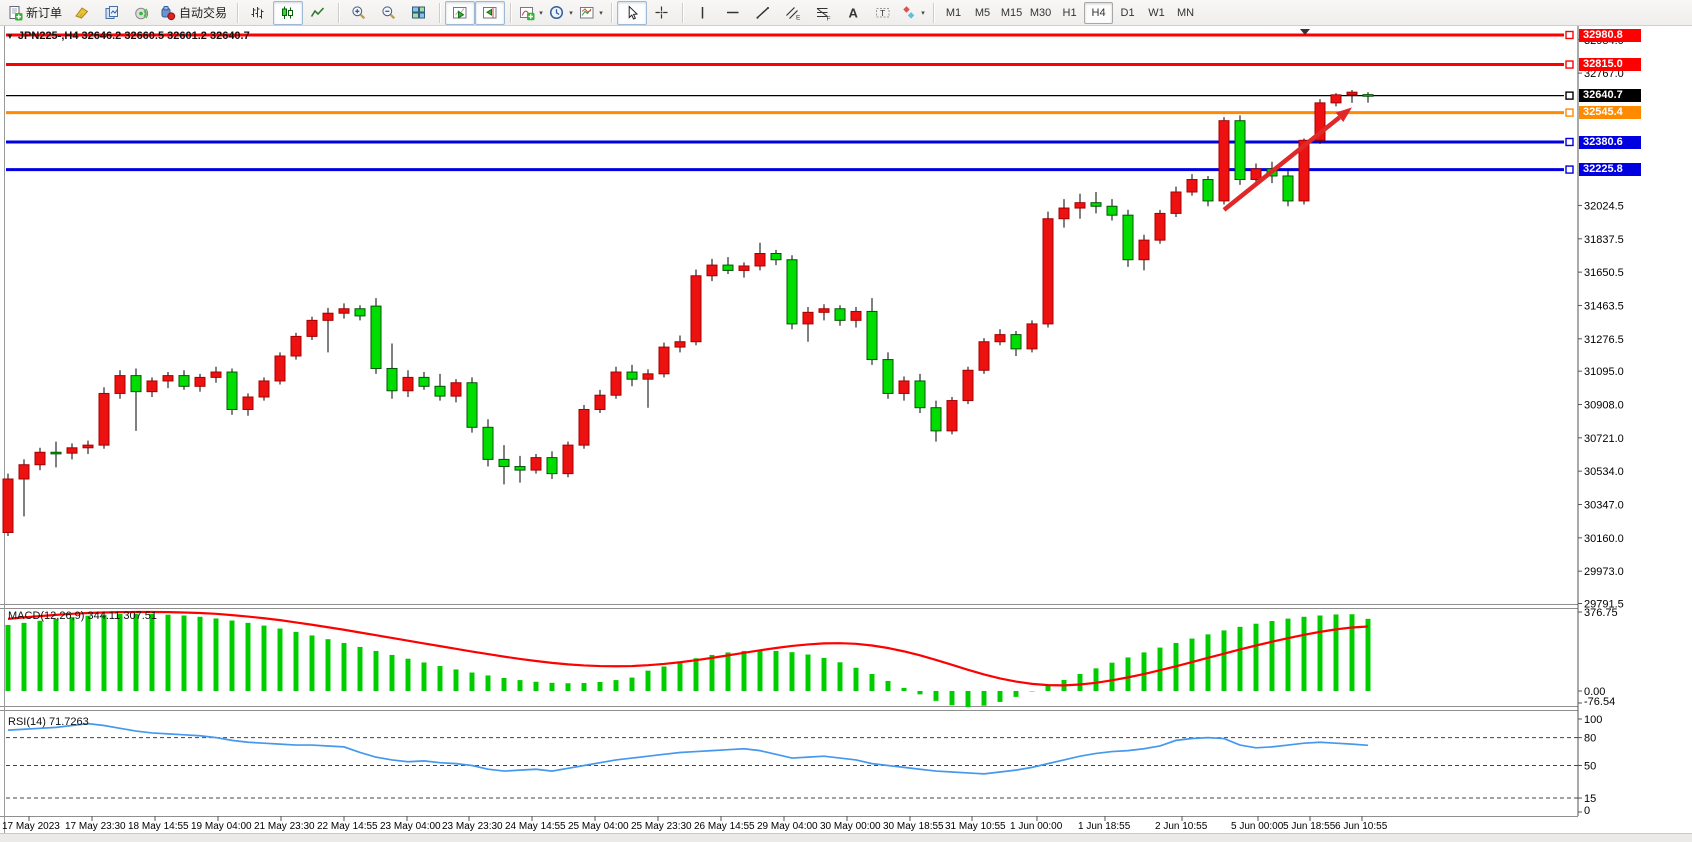 The height and width of the screenshot is (842, 1692). I want to click on text-icon: A, so click(853, 13).